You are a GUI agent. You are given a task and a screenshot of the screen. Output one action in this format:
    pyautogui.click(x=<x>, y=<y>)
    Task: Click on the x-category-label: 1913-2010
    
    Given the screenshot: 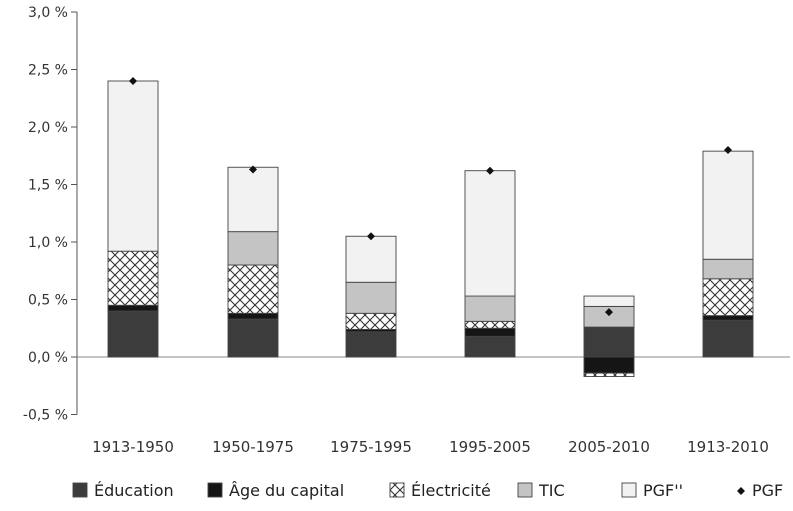 What is the action you would take?
    pyautogui.click(x=728, y=447)
    